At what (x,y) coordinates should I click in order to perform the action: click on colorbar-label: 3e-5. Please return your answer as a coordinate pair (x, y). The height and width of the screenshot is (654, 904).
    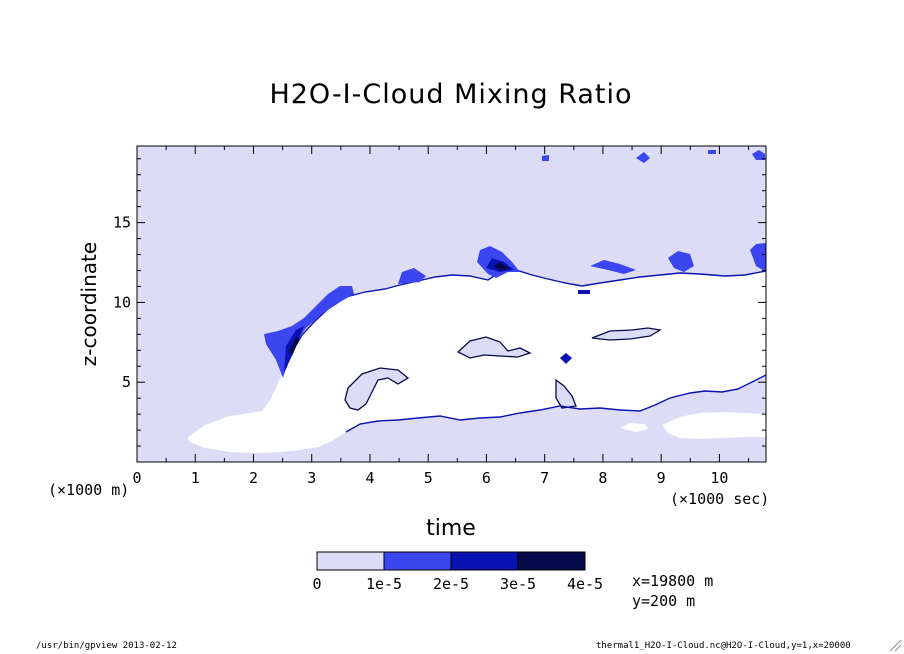
    Looking at the image, I should click on (518, 584).